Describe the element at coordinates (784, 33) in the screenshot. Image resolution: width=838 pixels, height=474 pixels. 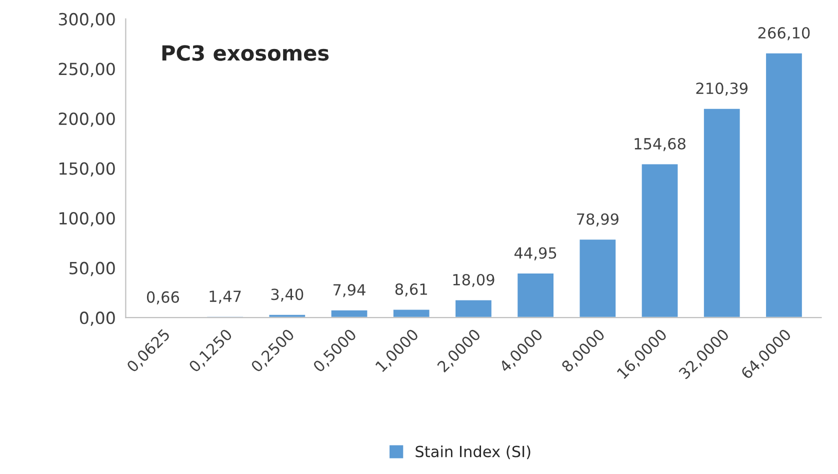
I see `data-label: 266,10` at that location.